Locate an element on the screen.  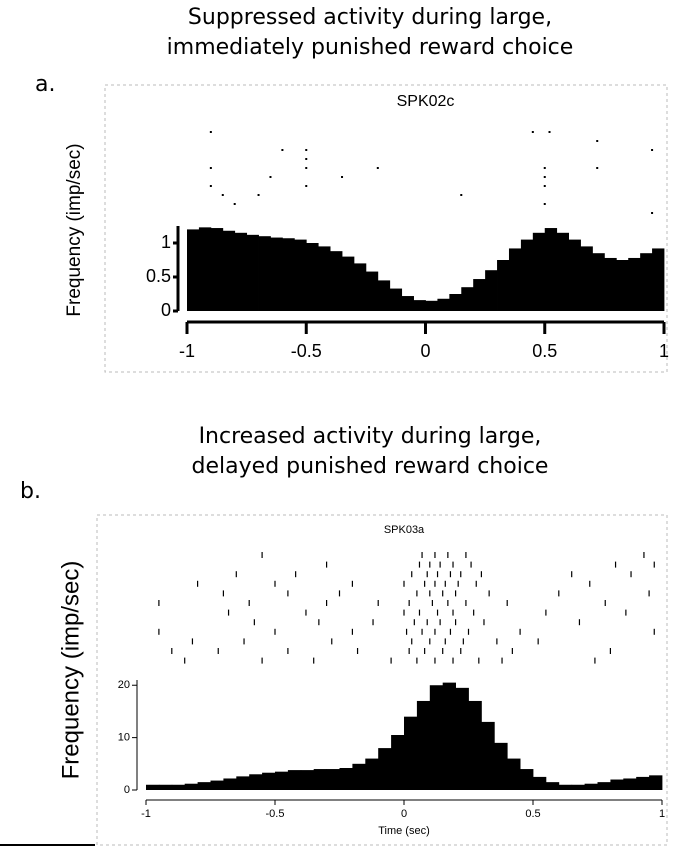
y-axis-label: Frequency (imp/sec) is located at coordinates (74, 229).